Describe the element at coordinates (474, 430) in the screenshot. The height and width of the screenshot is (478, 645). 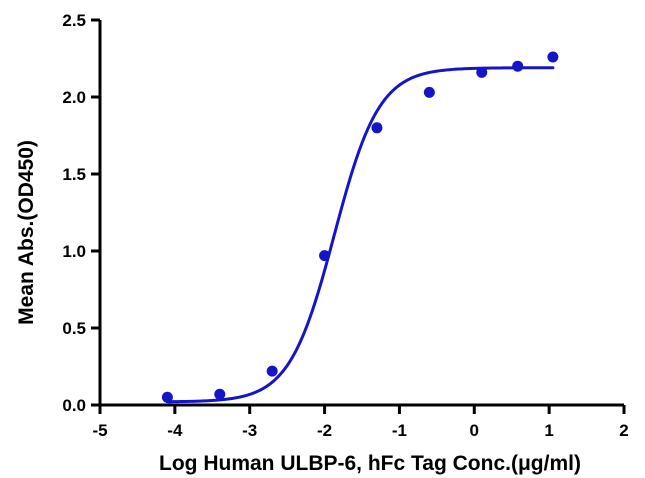
I see `x-tick-label: 0` at that location.